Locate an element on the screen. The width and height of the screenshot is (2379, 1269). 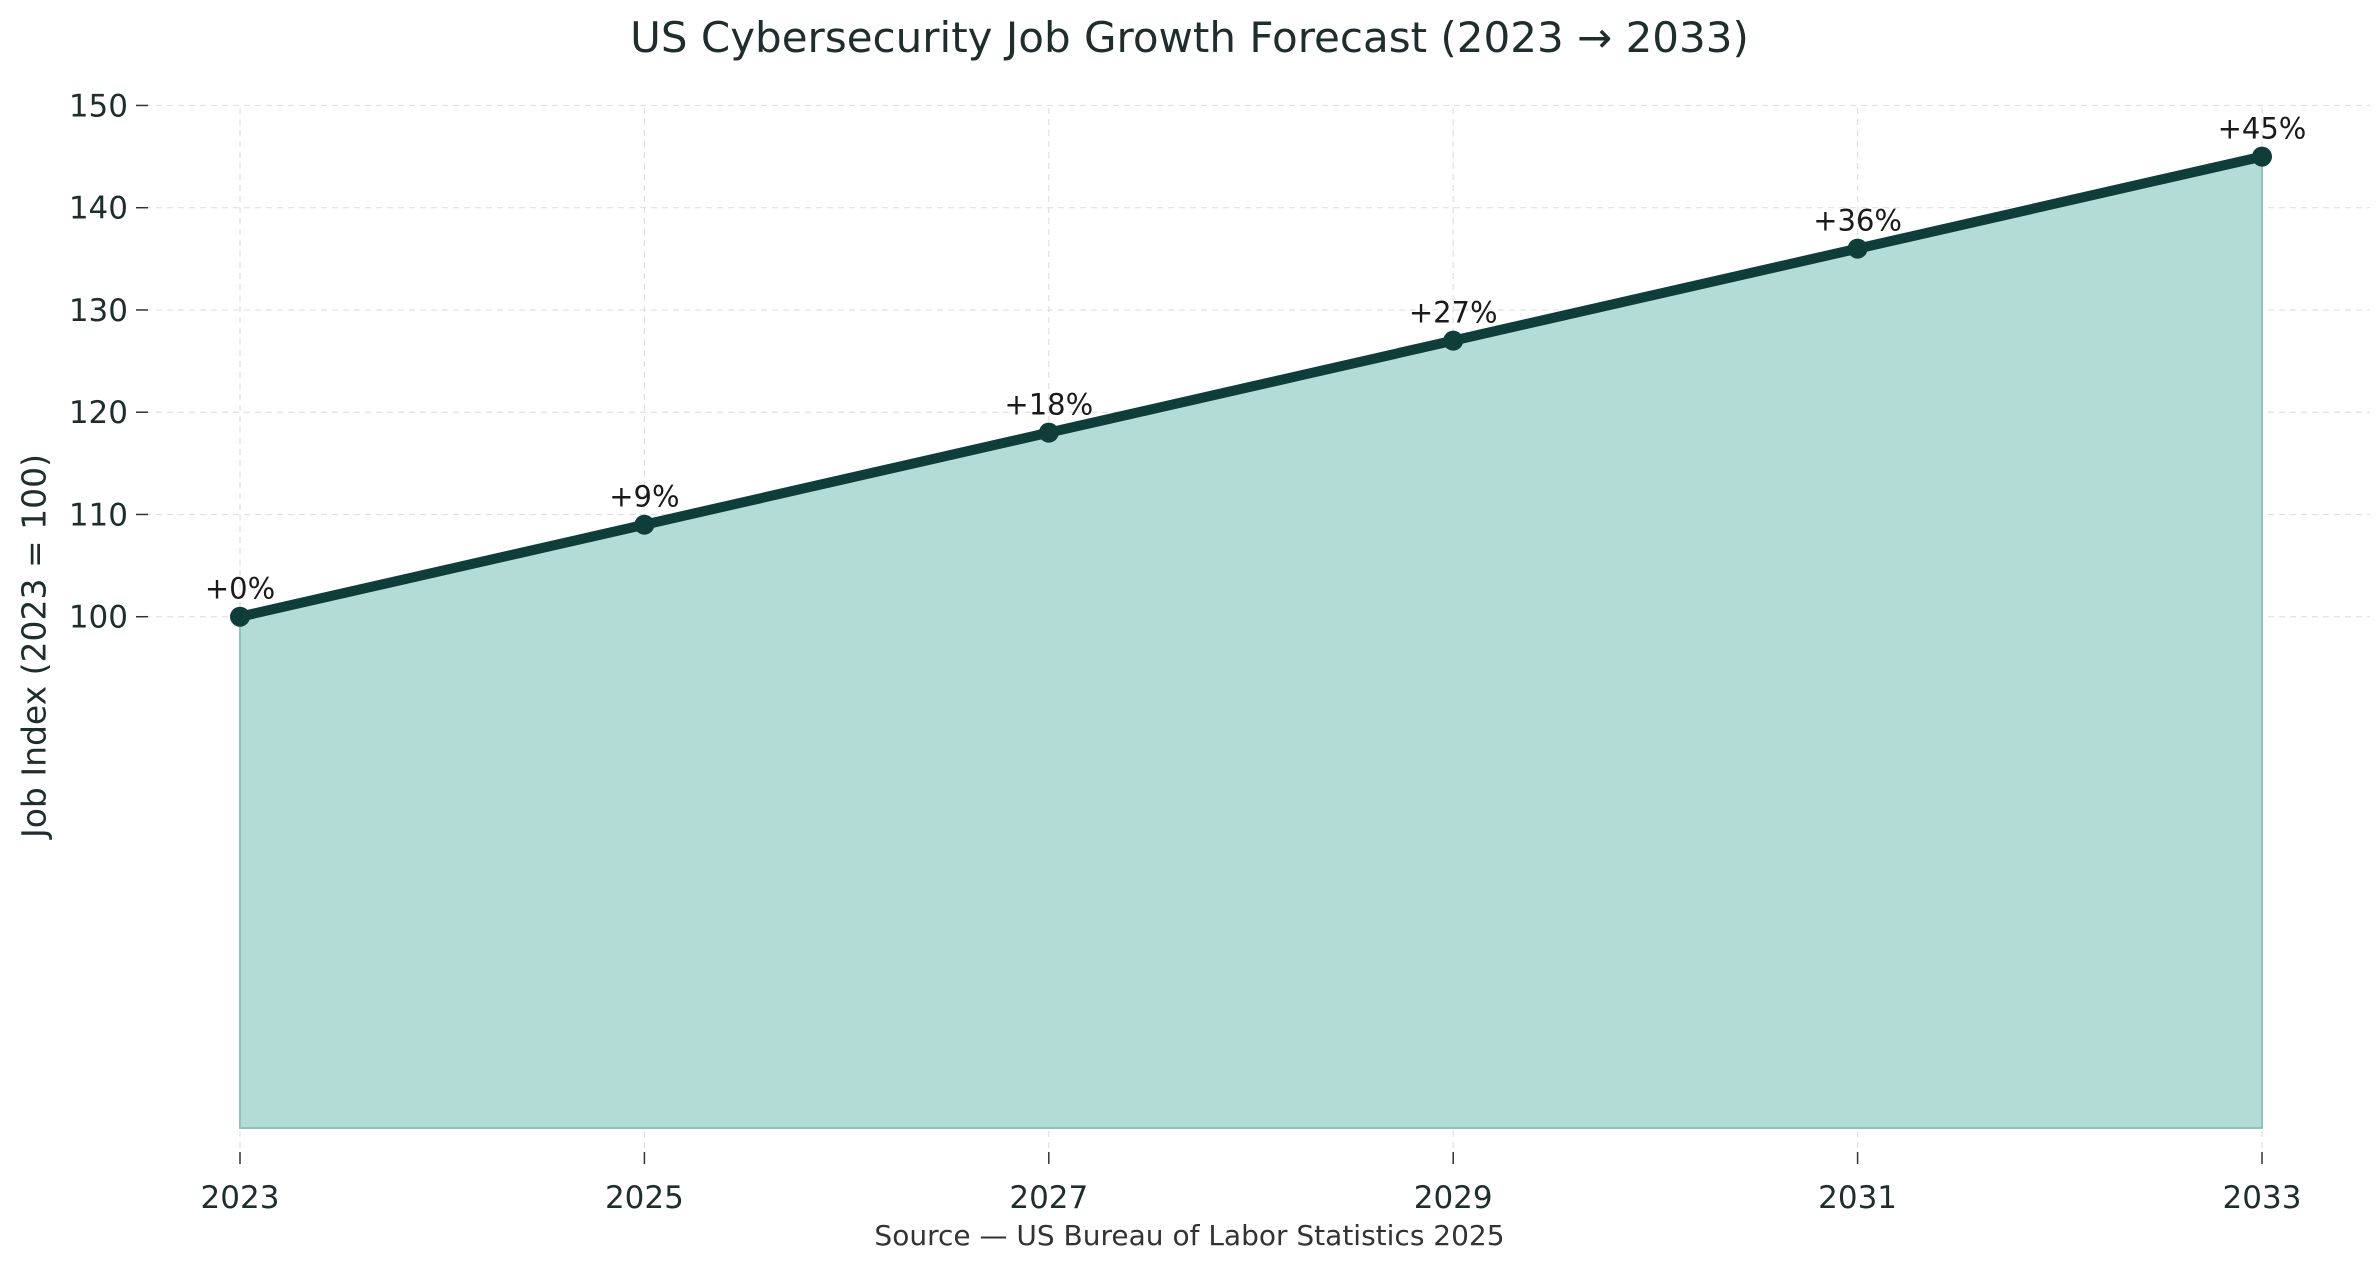
x-tick-label: 2025 is located at coordinates (644, 1198).